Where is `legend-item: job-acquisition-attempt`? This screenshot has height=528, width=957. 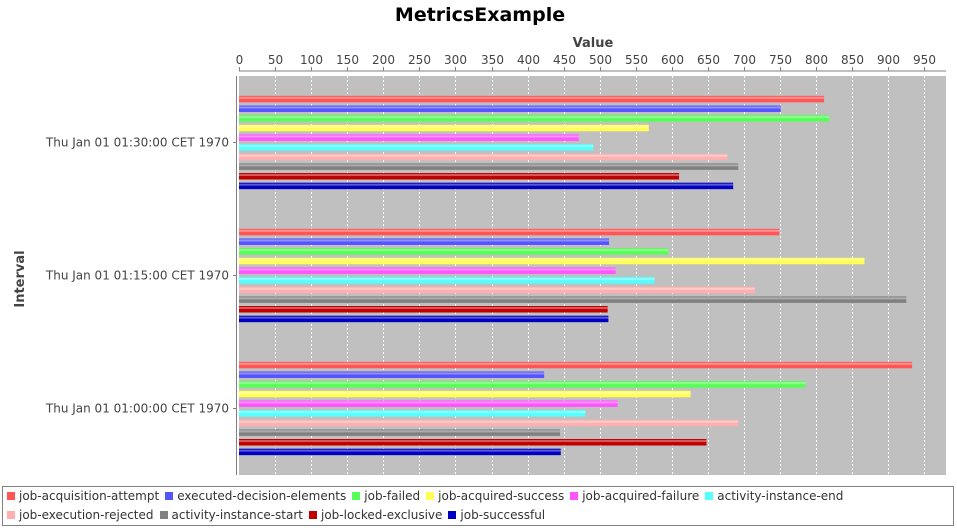 legend-item: job-acquisition-attempt is located at coordinates (83, 496).